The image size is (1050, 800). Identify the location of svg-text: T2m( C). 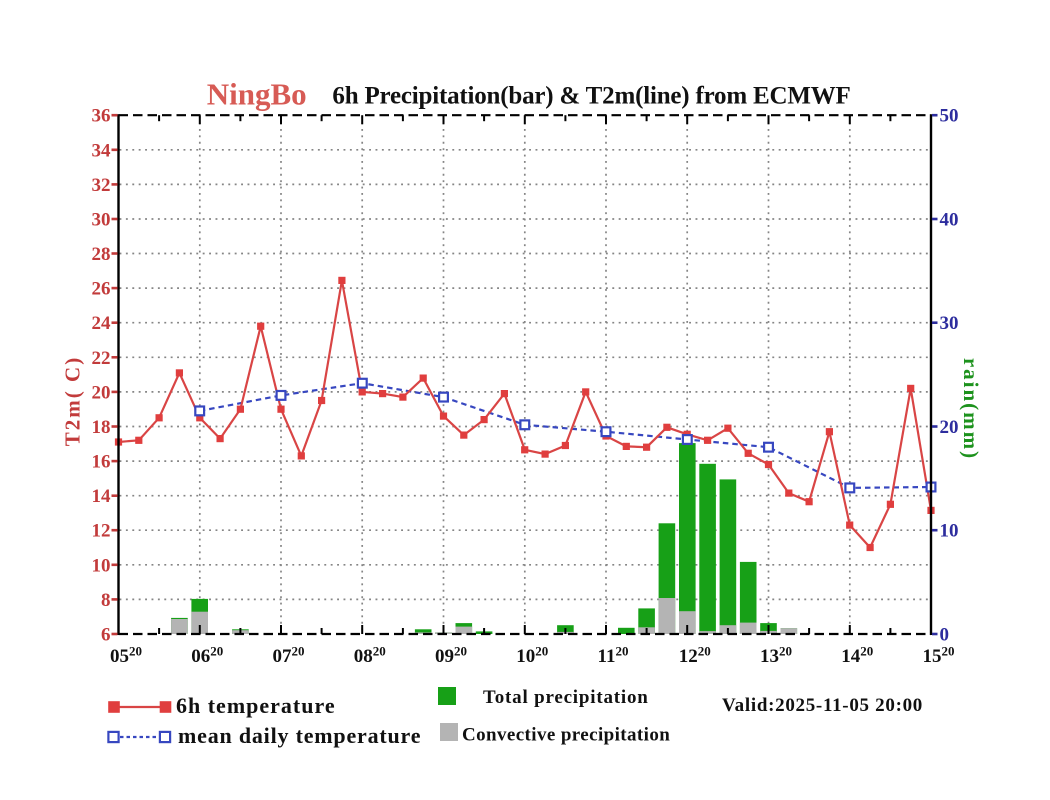
(73, 401).